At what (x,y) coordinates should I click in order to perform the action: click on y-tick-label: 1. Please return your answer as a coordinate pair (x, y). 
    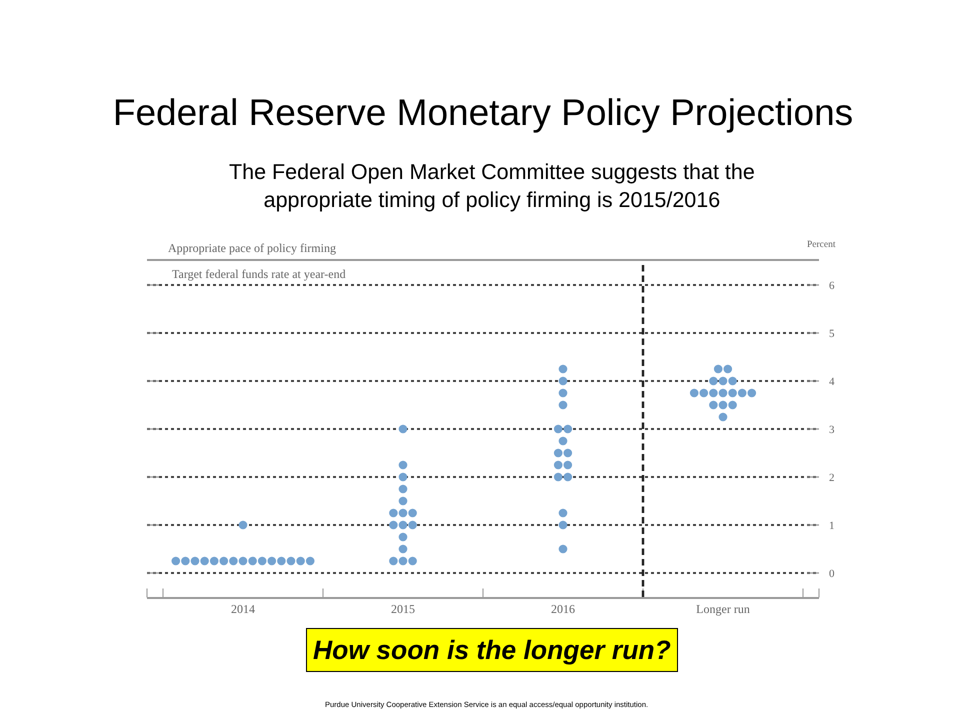
    Looking at the image, I should click on (831, 526).